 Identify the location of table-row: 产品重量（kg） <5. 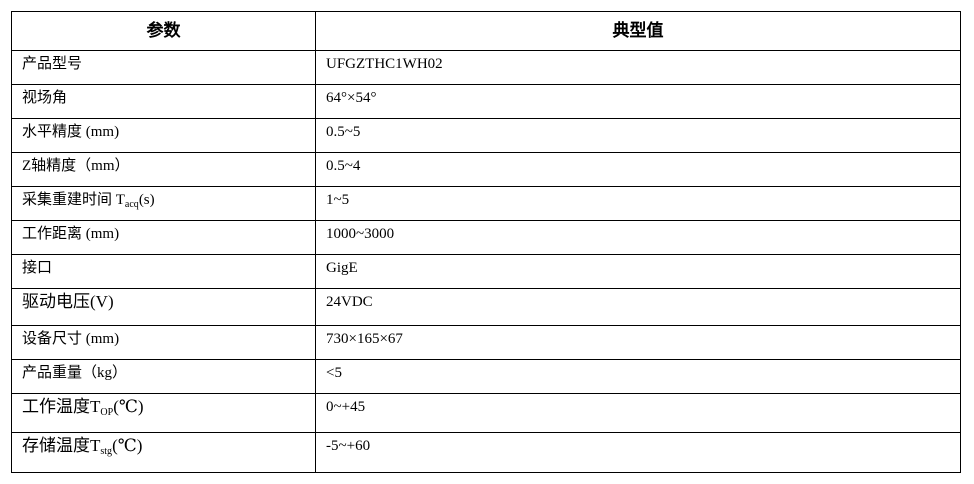
(486, 376).